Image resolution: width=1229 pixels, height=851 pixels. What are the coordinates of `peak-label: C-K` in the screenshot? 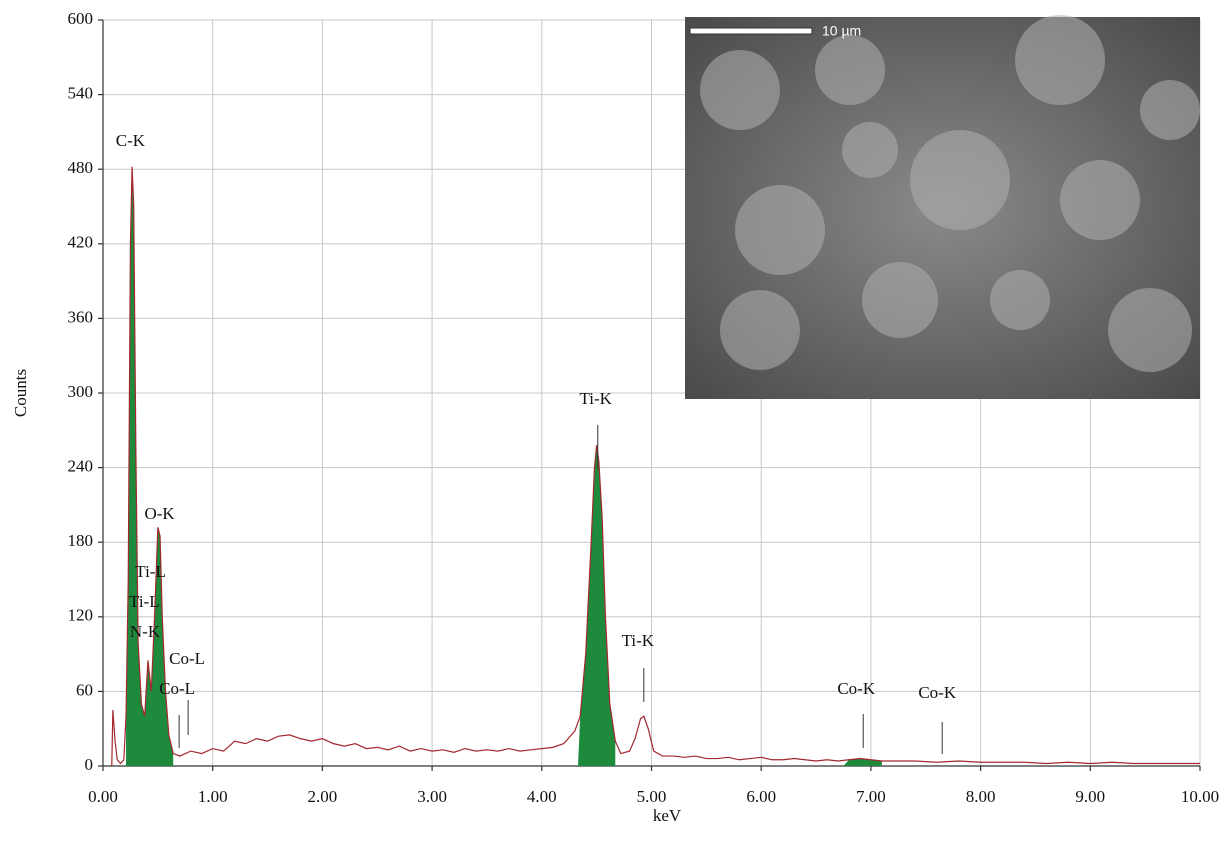 It's located at (131, 140).